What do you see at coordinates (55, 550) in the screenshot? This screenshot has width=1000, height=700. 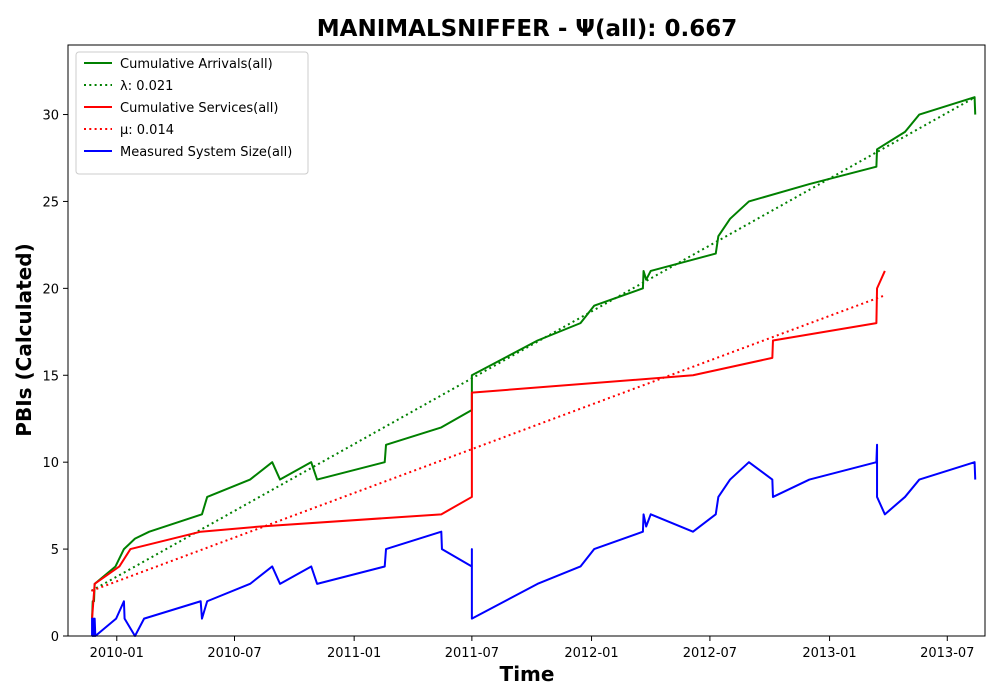 I see `y-tick-label: 5` at bounding box center [55, 550].